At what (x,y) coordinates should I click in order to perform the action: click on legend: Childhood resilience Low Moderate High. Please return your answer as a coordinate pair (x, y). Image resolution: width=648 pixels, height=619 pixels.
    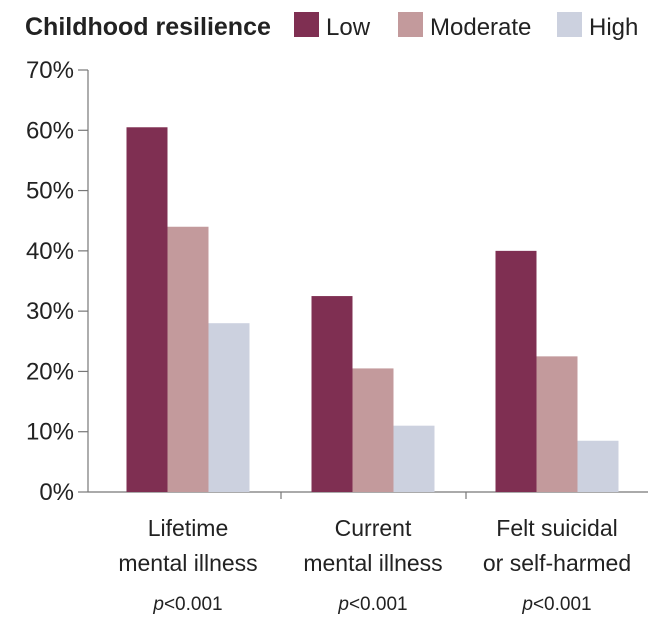
    Looking at the image, I should click on (331, 26).